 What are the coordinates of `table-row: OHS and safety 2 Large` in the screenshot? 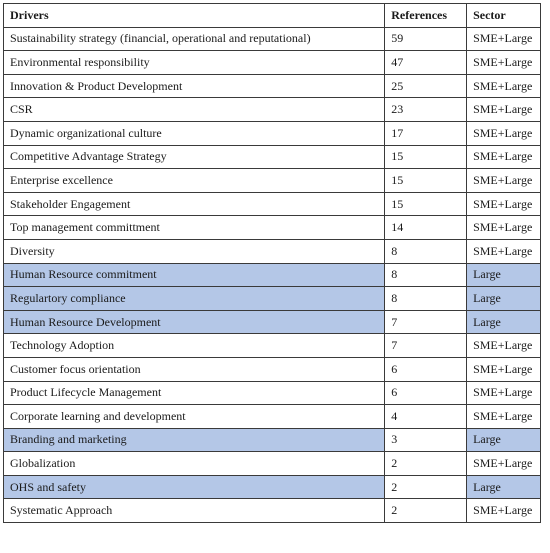 It's located at (271, 487).